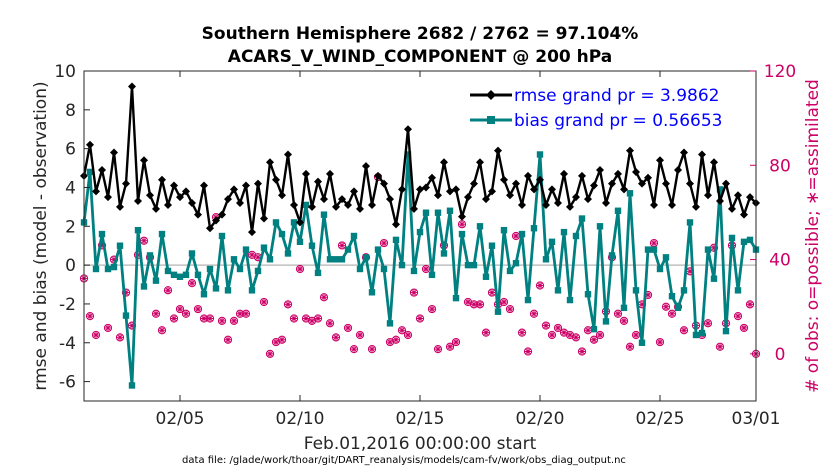  I want to click on x-tick-label: 02/15, so click(420, 419).